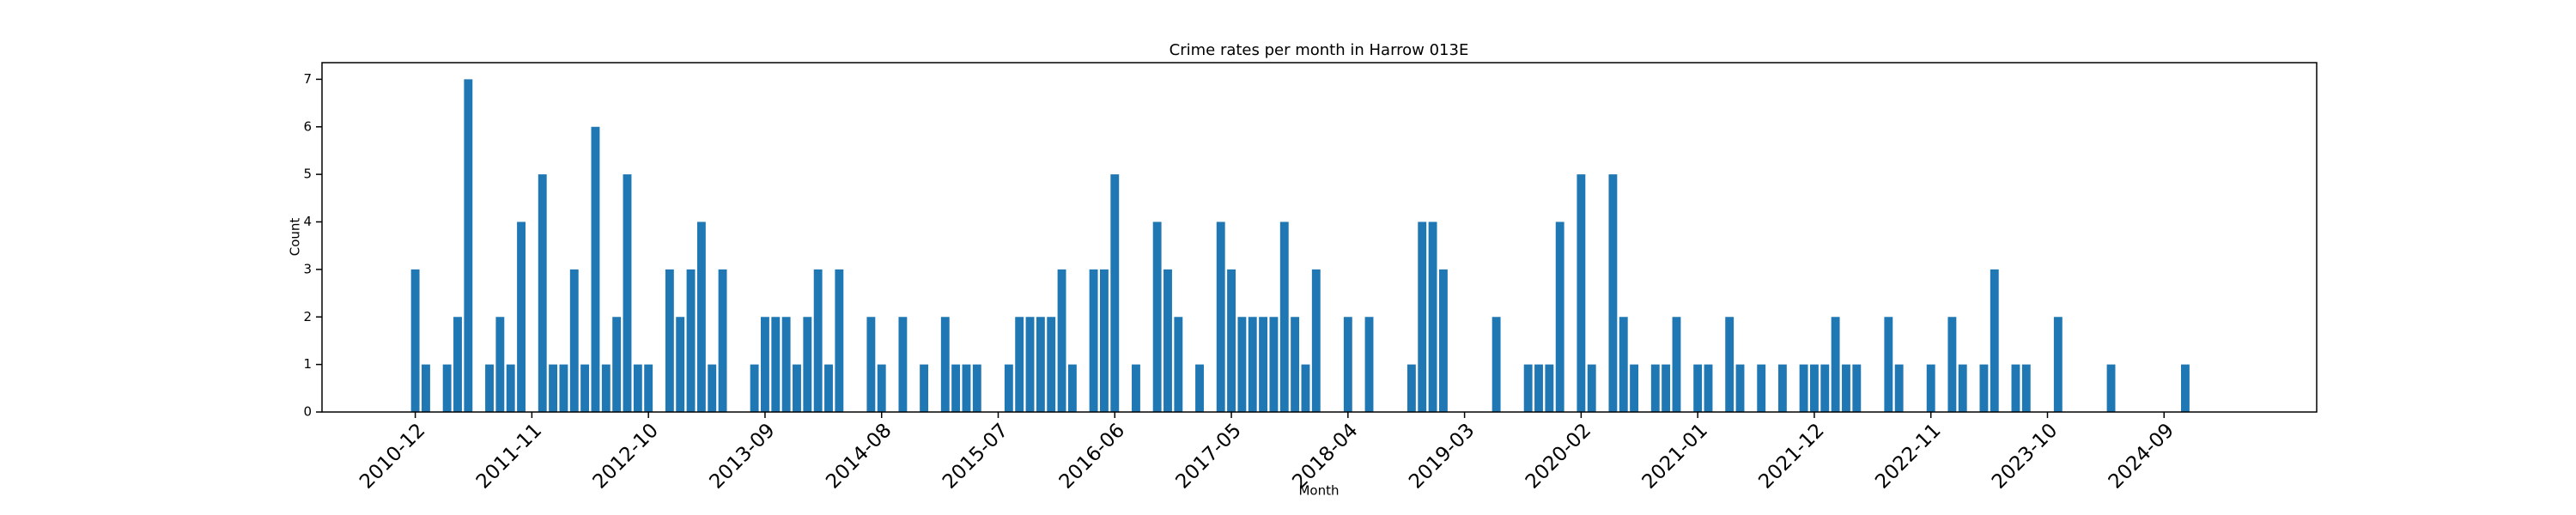 The height and width of the screenshot is (515, 2576). What do you see at coordinates (392, 456) in the screenshot?
I see `x-tick-label: 2010-12` at bounding box center [392, 456].